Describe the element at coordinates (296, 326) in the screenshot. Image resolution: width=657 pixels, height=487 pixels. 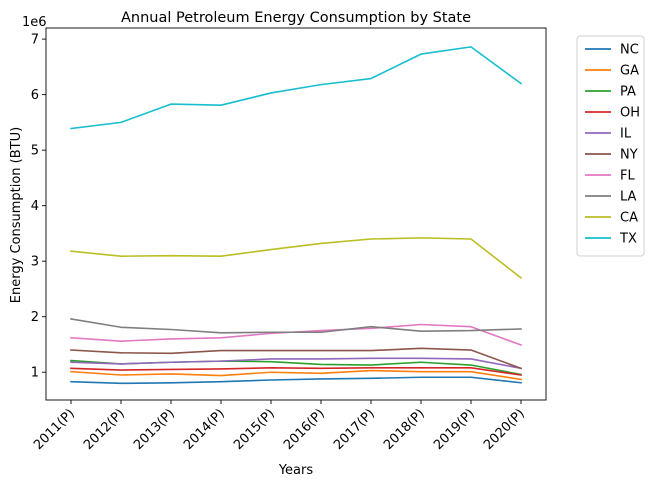
I see `series-line-la` at that location.